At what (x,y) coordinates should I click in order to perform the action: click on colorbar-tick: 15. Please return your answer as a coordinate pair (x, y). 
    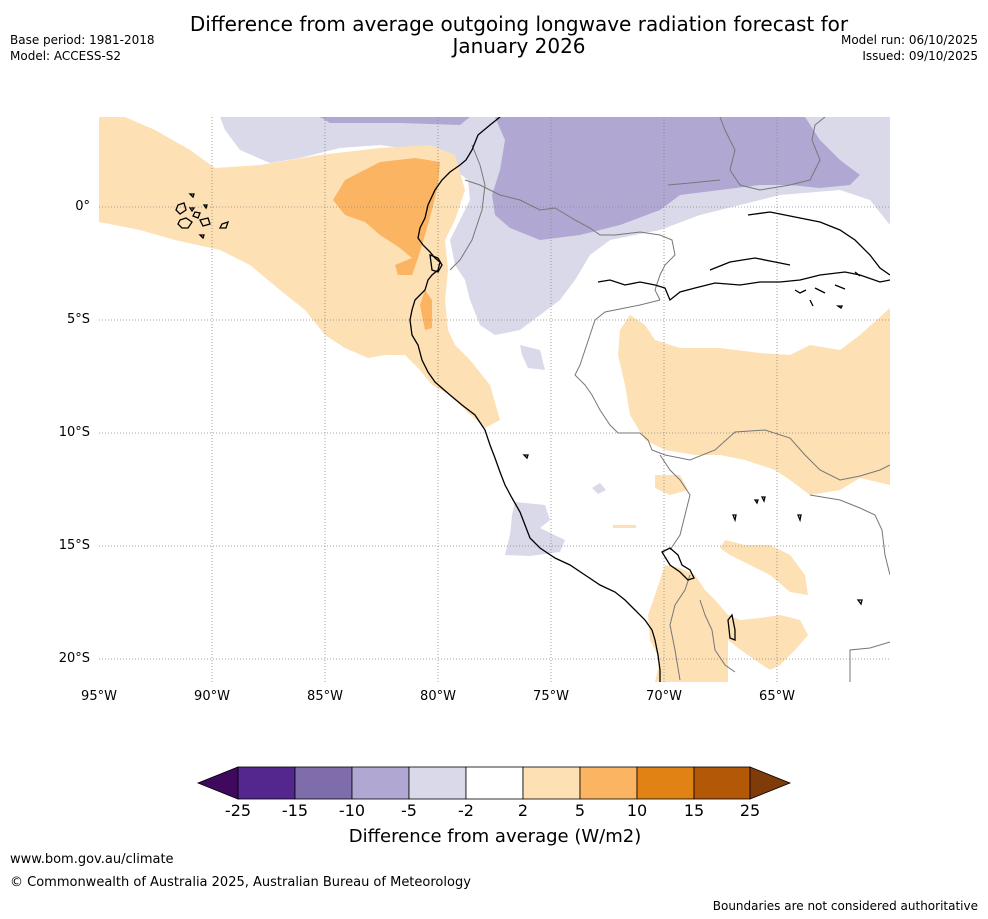
    Looking at the image, I should click on (694, 810).